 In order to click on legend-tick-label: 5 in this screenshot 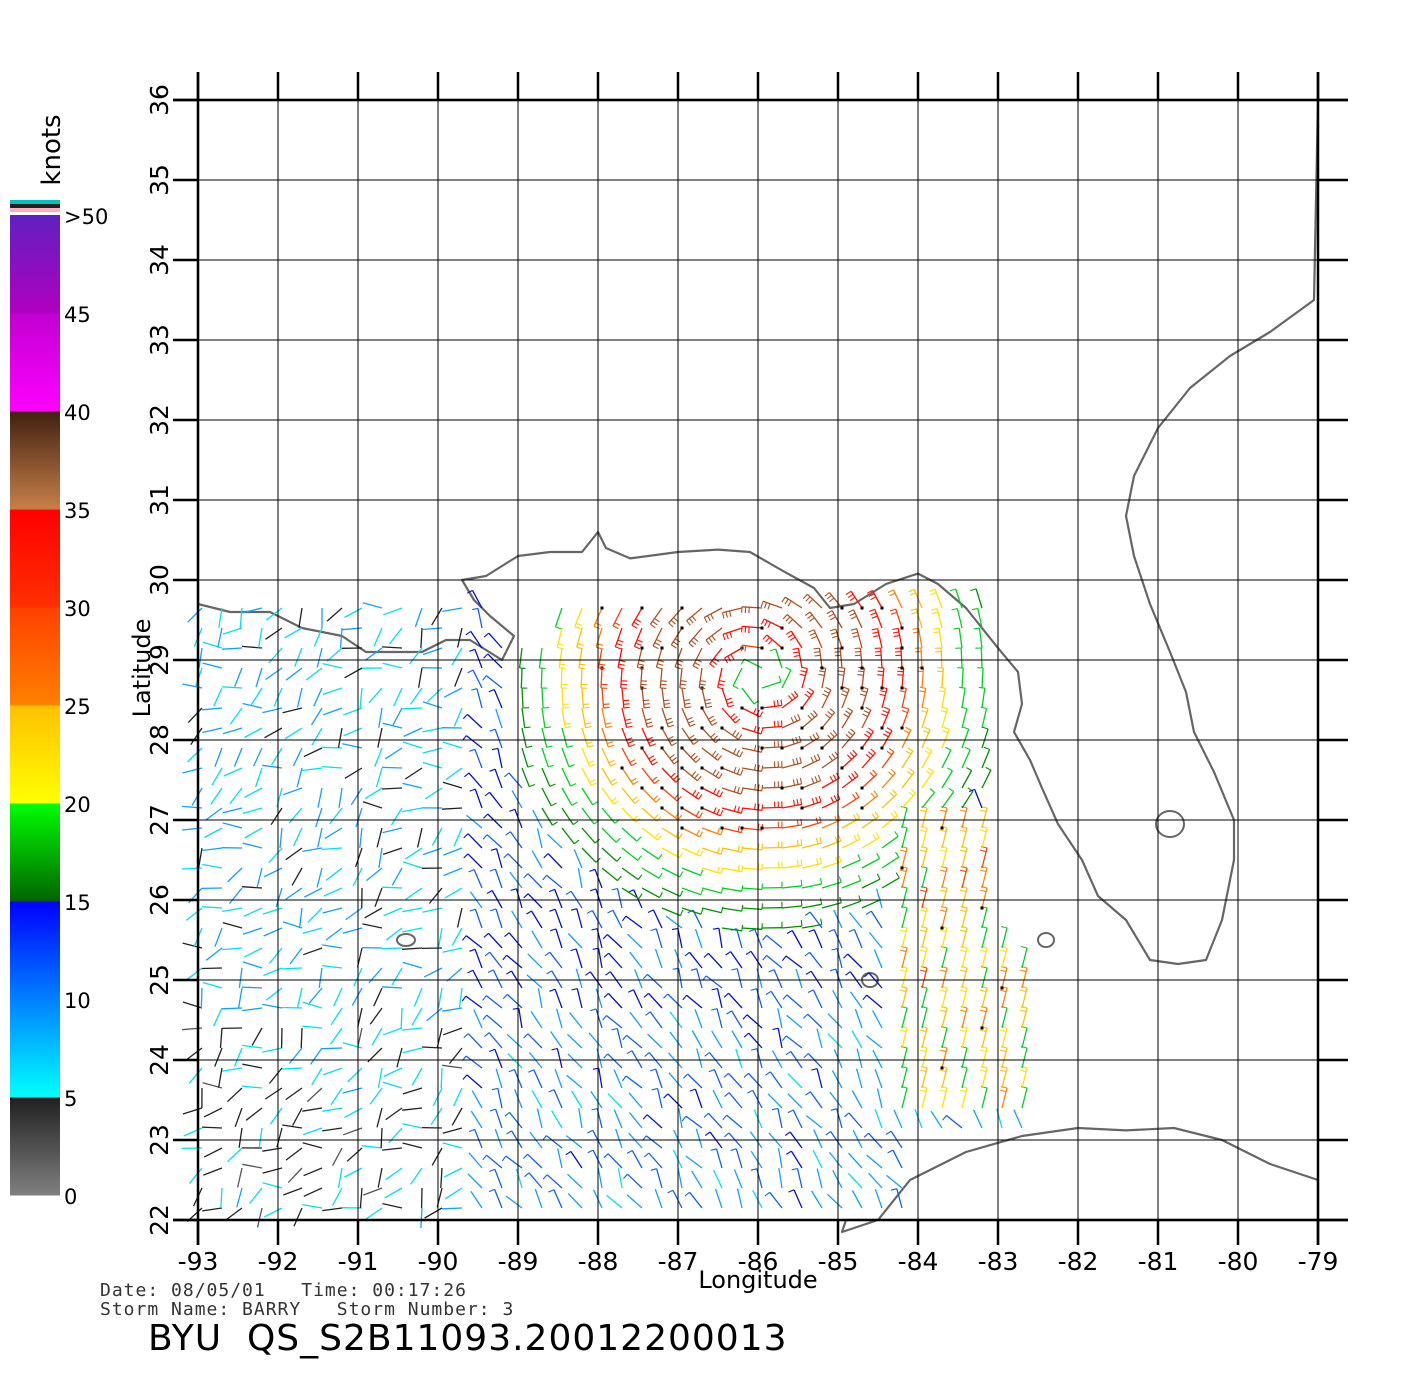, I will do `click(70, 1099)`.